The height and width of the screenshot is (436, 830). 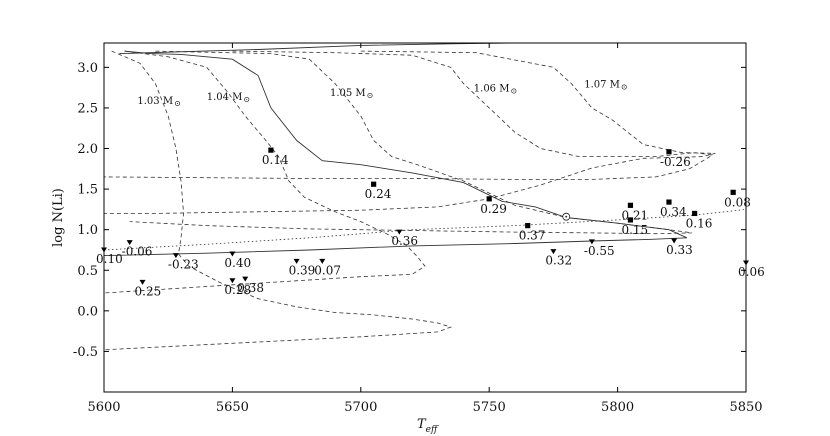 I want to click on star-label: 0.21, so click(x=634, y=215).